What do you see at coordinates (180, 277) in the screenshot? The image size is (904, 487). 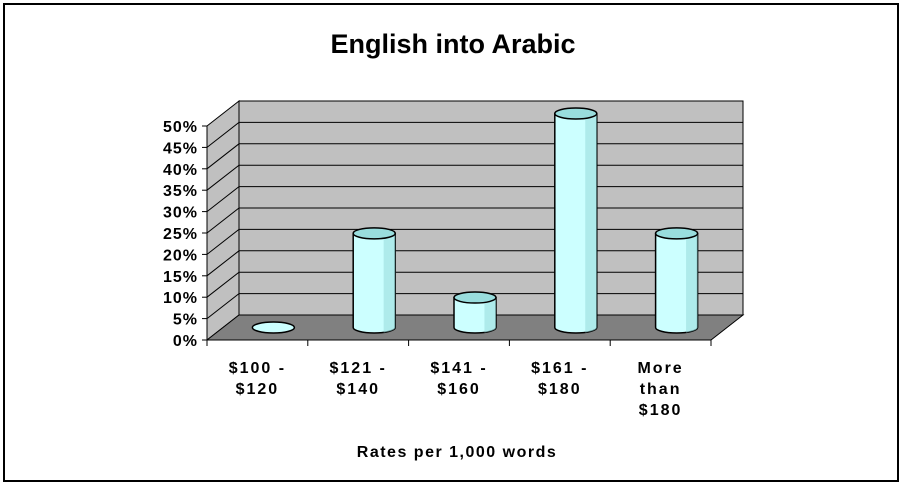 I see `y-tick-label: 15%` at bounding box center [180, 277].